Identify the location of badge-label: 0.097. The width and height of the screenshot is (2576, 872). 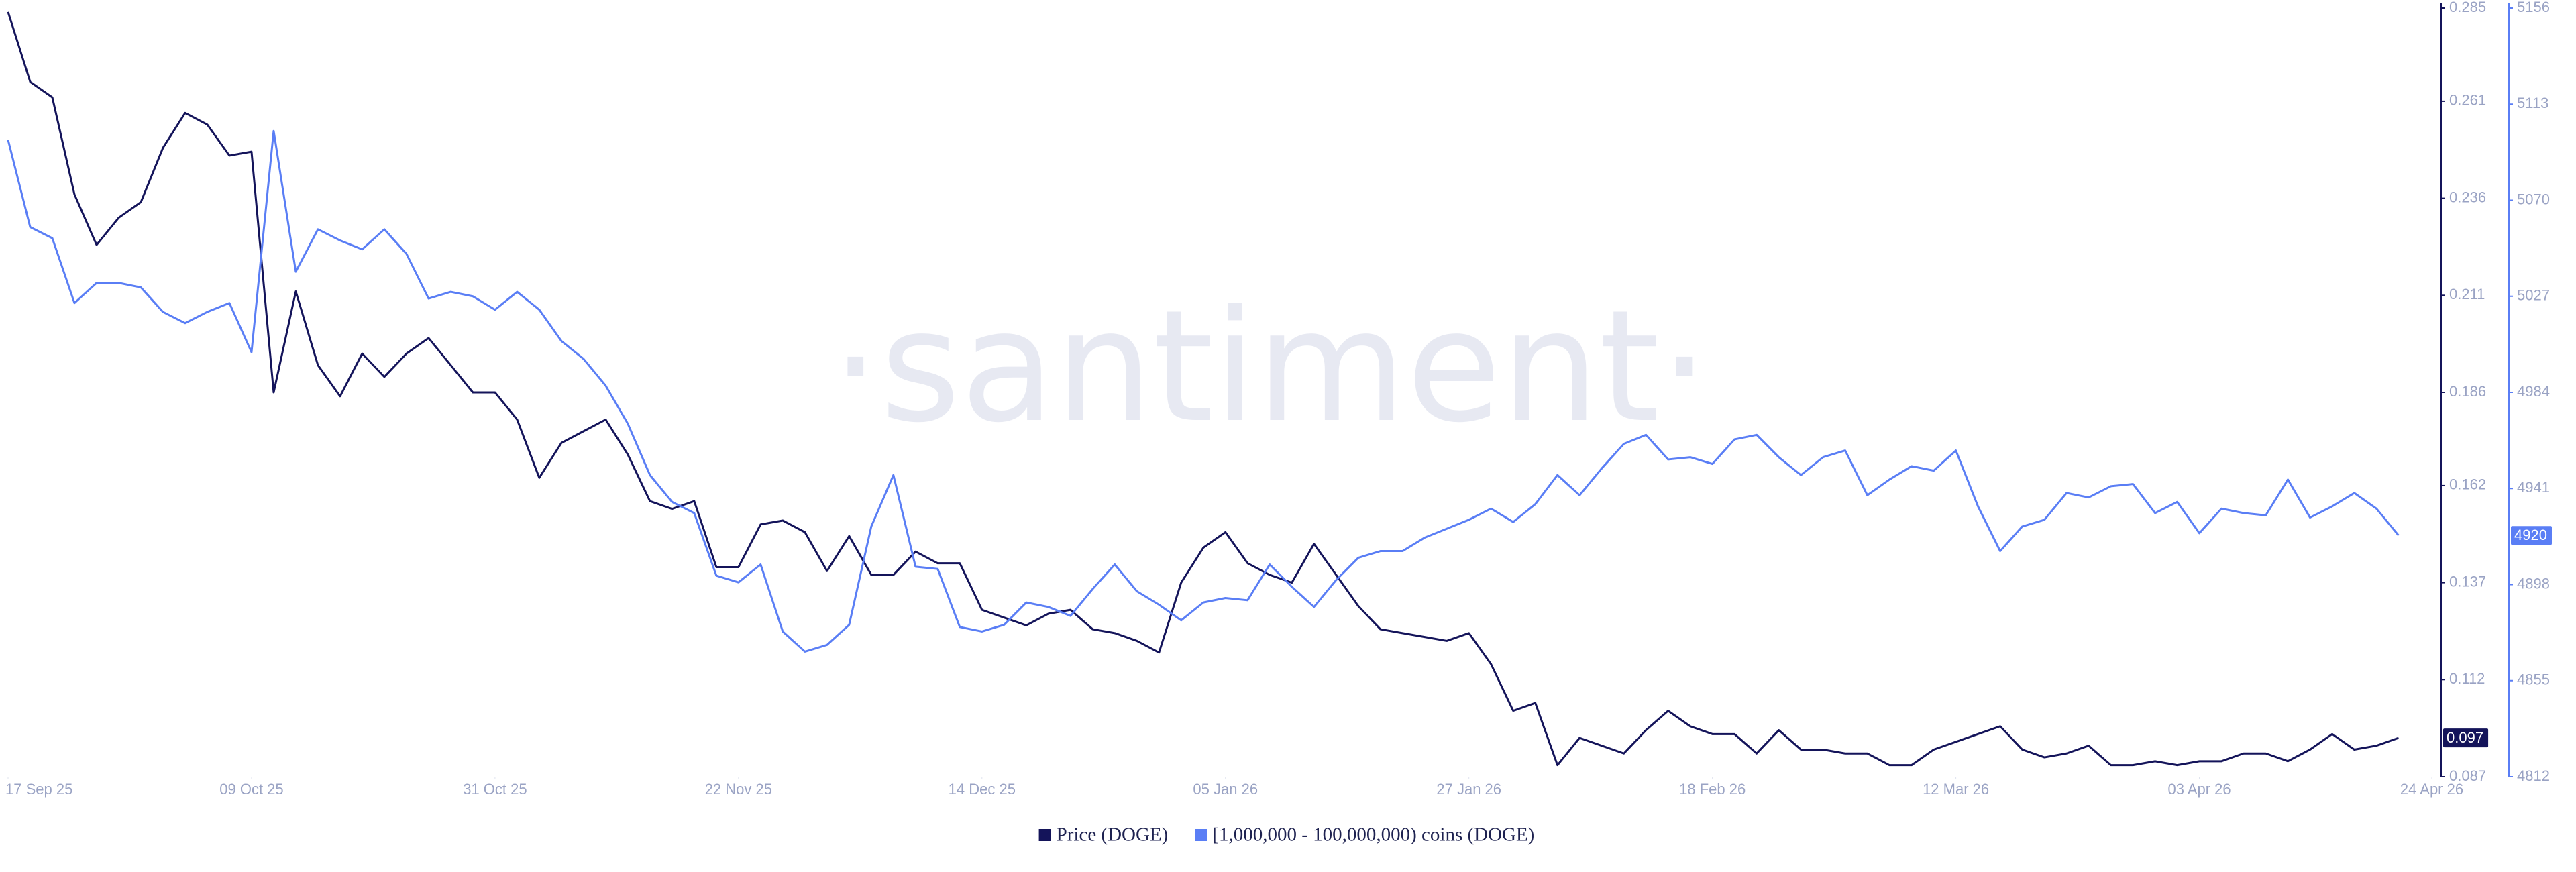
(2465, 737).